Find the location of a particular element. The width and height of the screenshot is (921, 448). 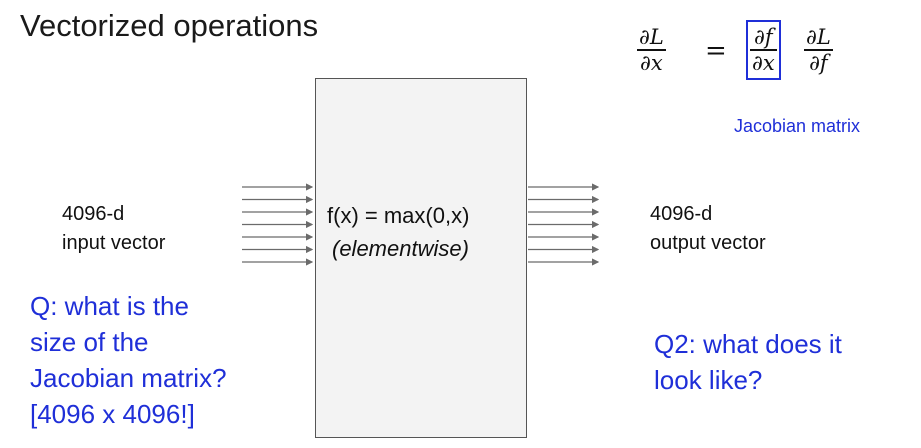

dl-df-numerator: ∂L is located at coordinates (818, 37).